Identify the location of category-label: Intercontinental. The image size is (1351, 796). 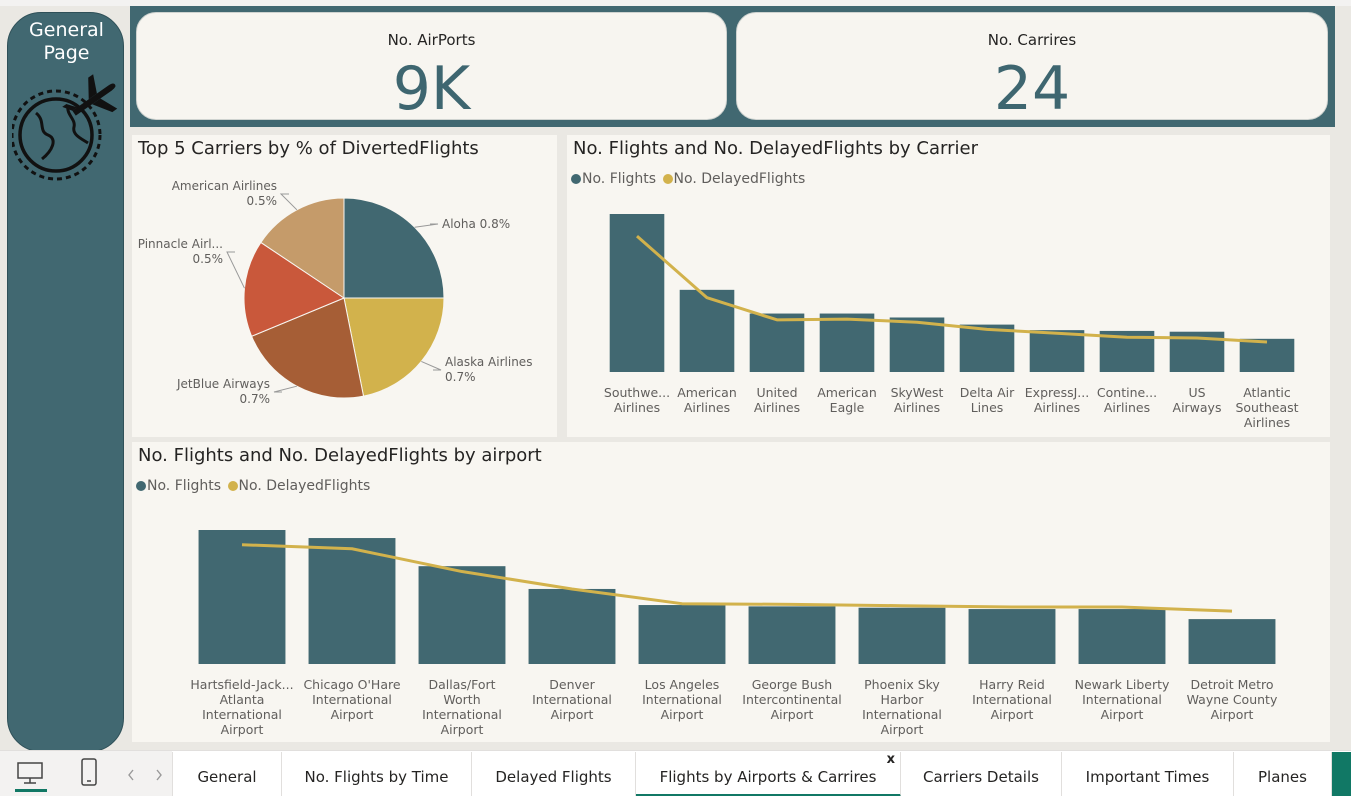
(791, 699).